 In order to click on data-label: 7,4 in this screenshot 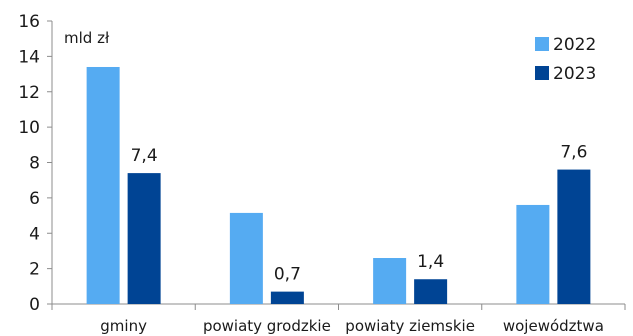, I will do `click(144, 156)`.